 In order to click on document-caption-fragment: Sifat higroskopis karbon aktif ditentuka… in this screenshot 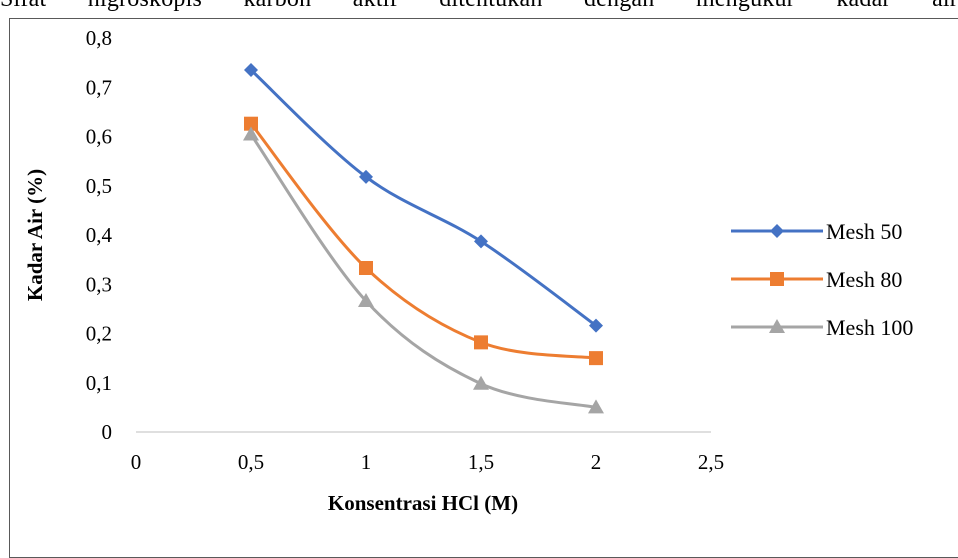, I will do `click(479, 6)`.